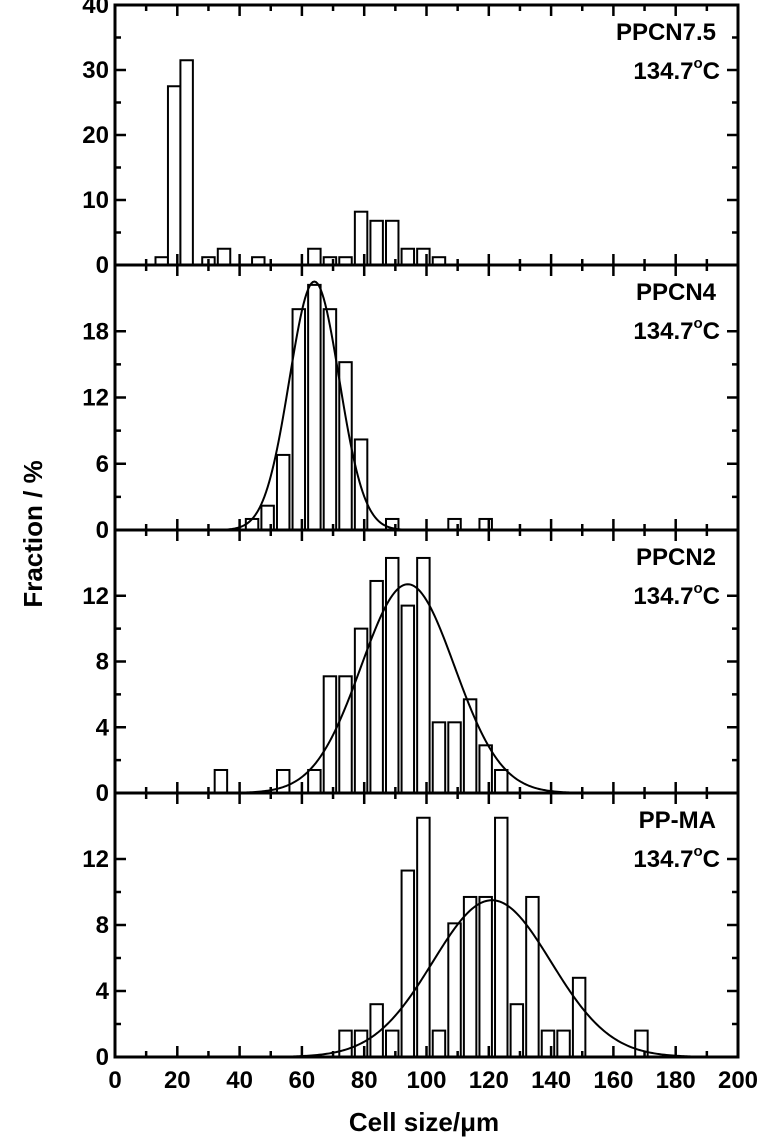 The image size is (766, 1142). I want to click on x-tick-label: 140, so click(551, 1080).